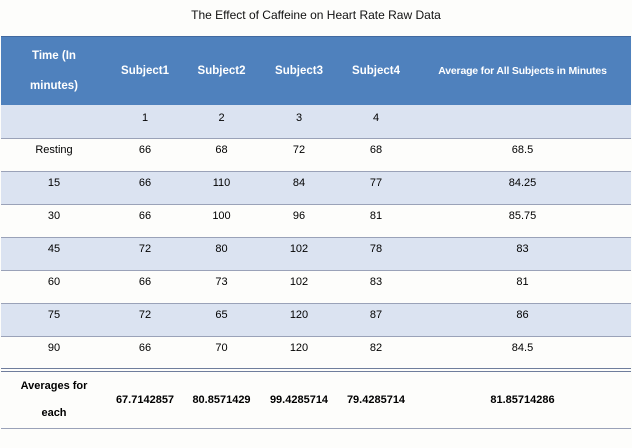 Image resolution: width=632 pixels, height=448 pixels. What do you see at coordinates (299, 70) in the screenshot?
I see `subject-column-header: Subject3` at bounding box center [299, 70].